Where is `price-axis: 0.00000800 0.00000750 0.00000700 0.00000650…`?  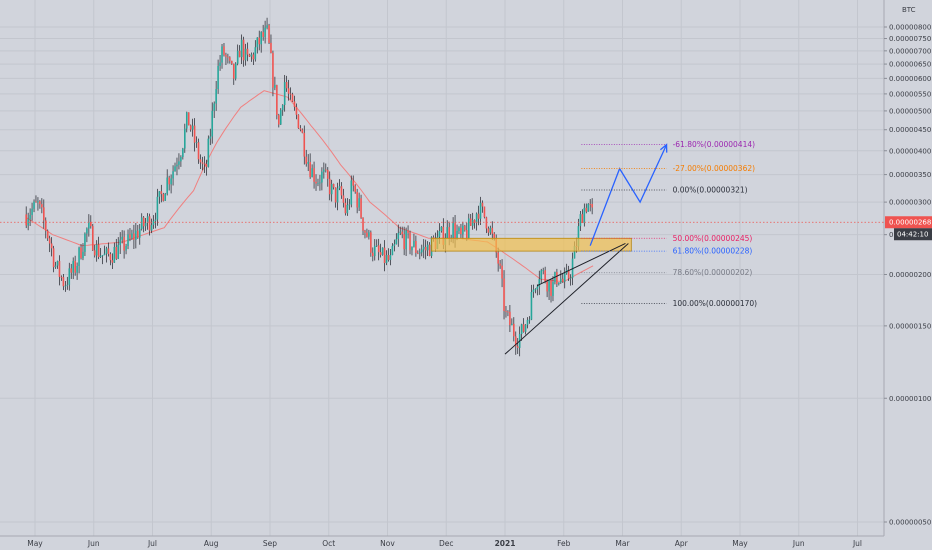
price-axis: 0.00000800 0.00000750 0.00000700 0.00000650… is located at coordinates (907, 275).